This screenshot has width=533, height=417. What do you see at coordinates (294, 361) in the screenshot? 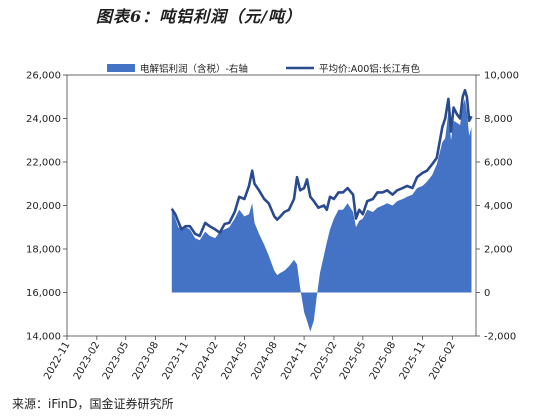
I see `x-tick-label: 2024-11` at bounding box center [294, 361].